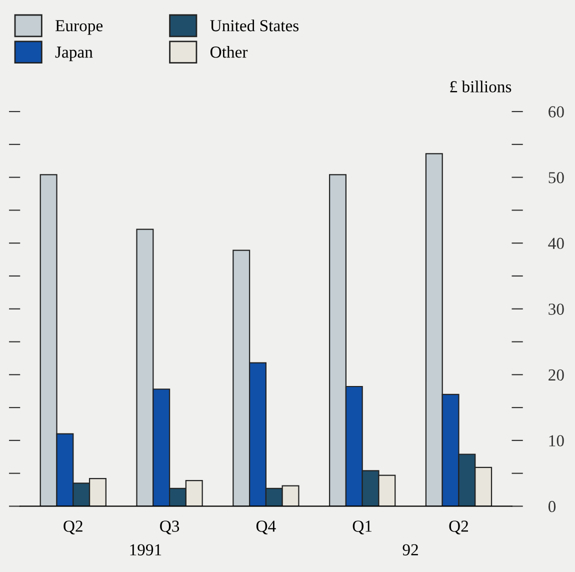  Describe the element at coordinates (556, 375) in the screenshot. I see `y-tick-label: 20` at that location.